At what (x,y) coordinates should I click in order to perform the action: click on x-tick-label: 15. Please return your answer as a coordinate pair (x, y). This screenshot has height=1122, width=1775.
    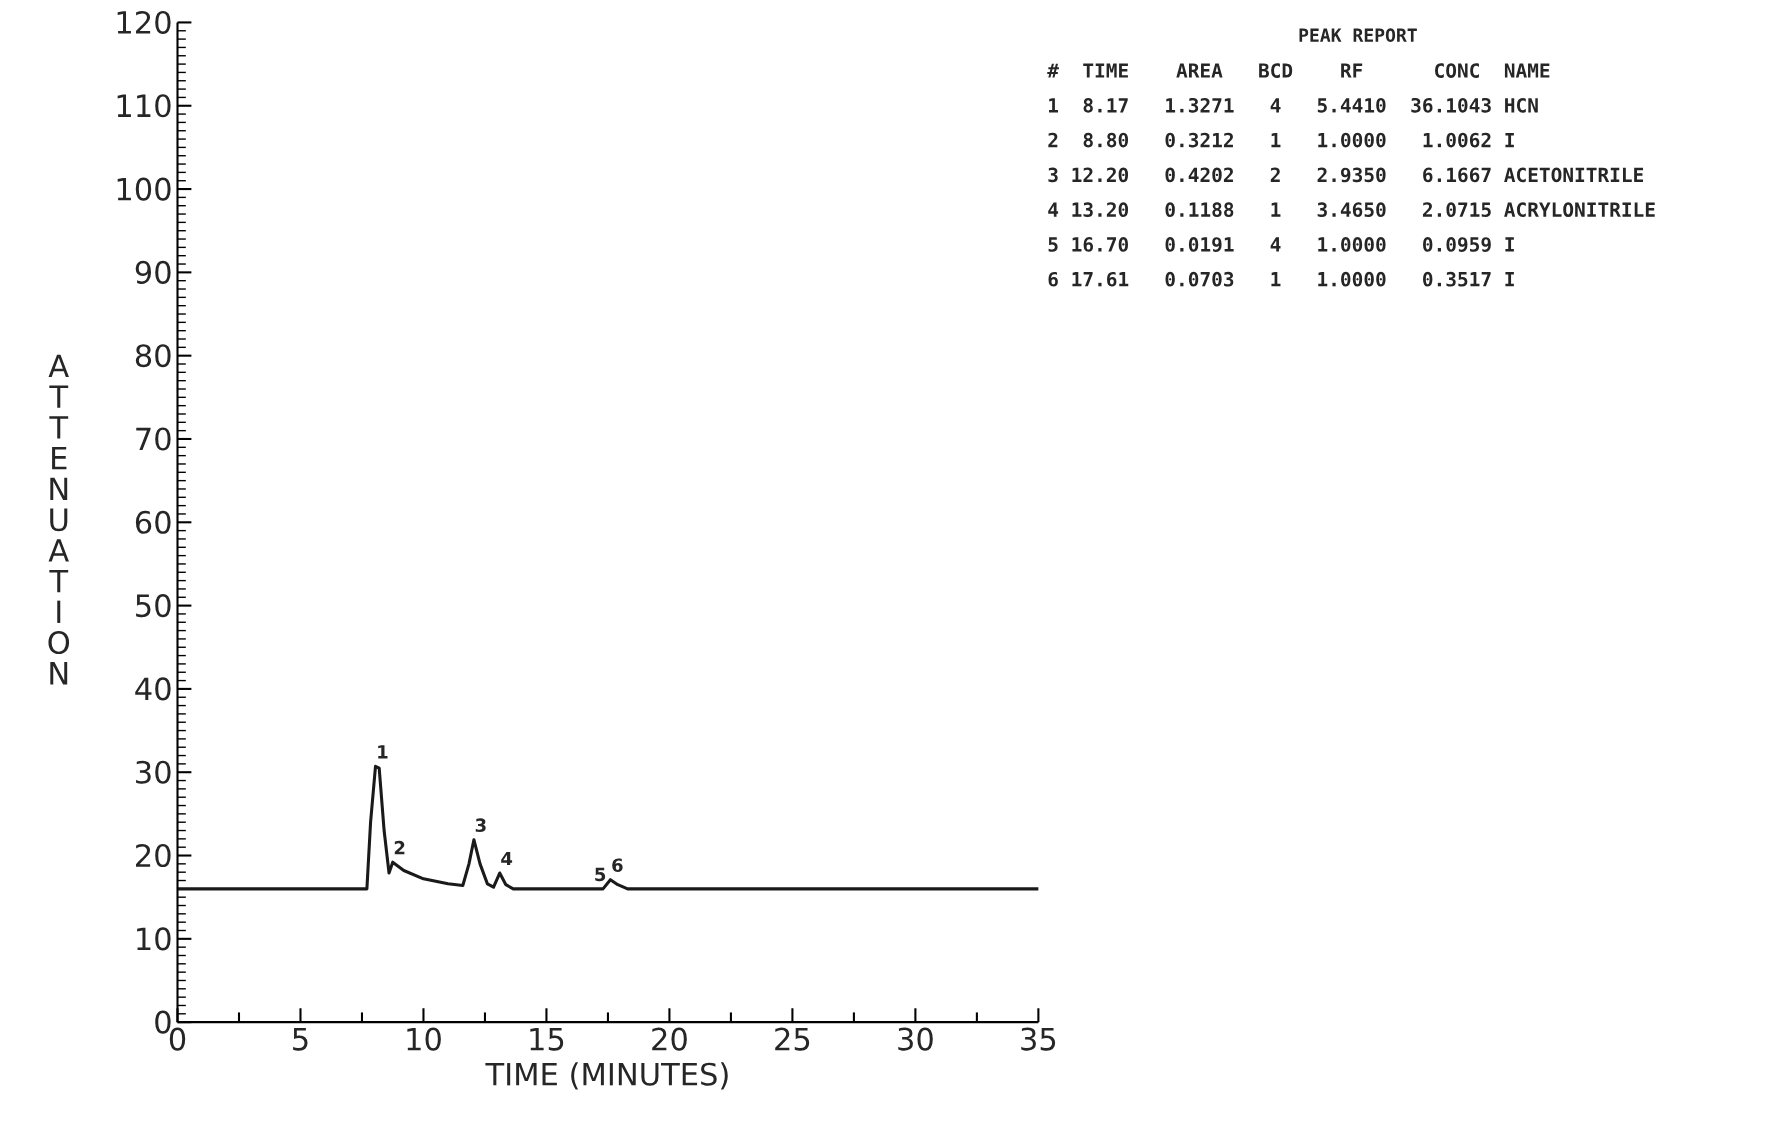
    Looking at the image, I should click on (547, 1039).